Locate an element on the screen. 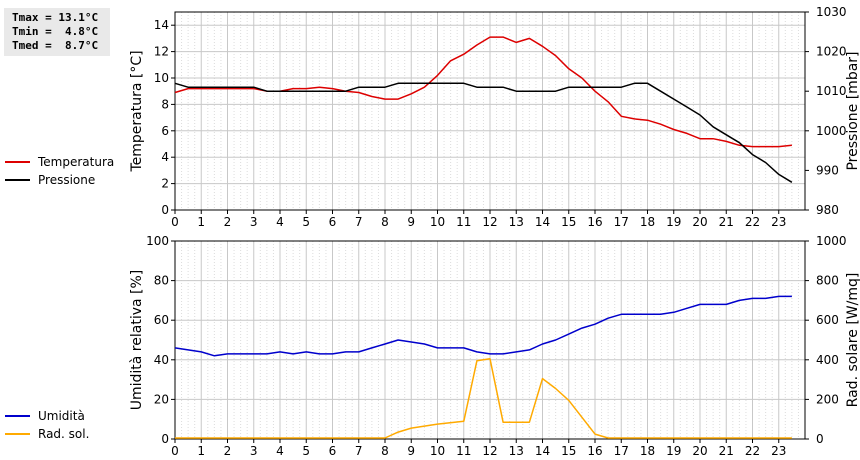 The height and width of the screenshot is (460, 860). legend-label: Rad. sol. is located at coordinates (63, 434).